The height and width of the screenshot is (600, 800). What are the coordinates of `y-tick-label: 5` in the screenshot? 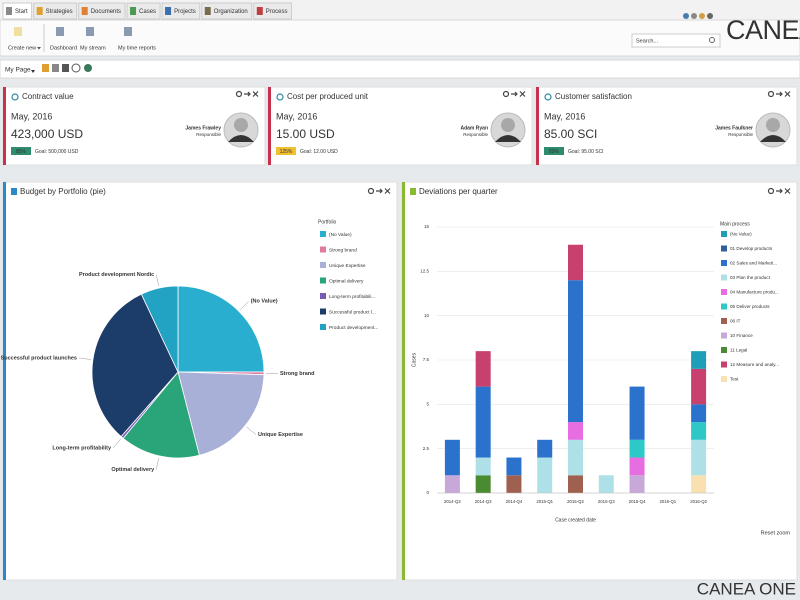 It's located at (427, 404).